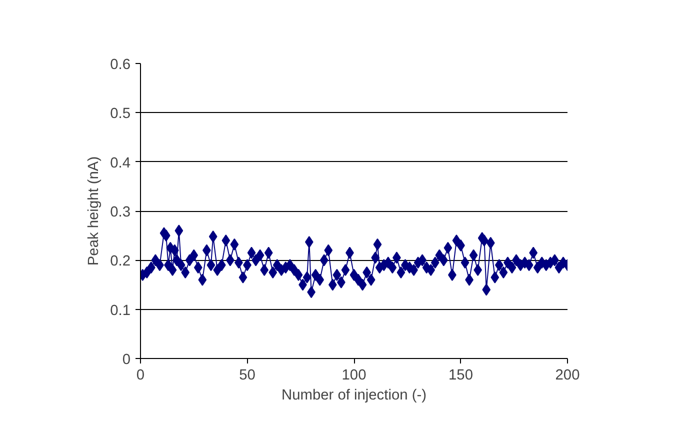 This screenshot has height=448, width=689. What do you see at coordinates (140, 376) in the screenshot?
I see `x-tick-label: 0` at bounding box center [140, 376].